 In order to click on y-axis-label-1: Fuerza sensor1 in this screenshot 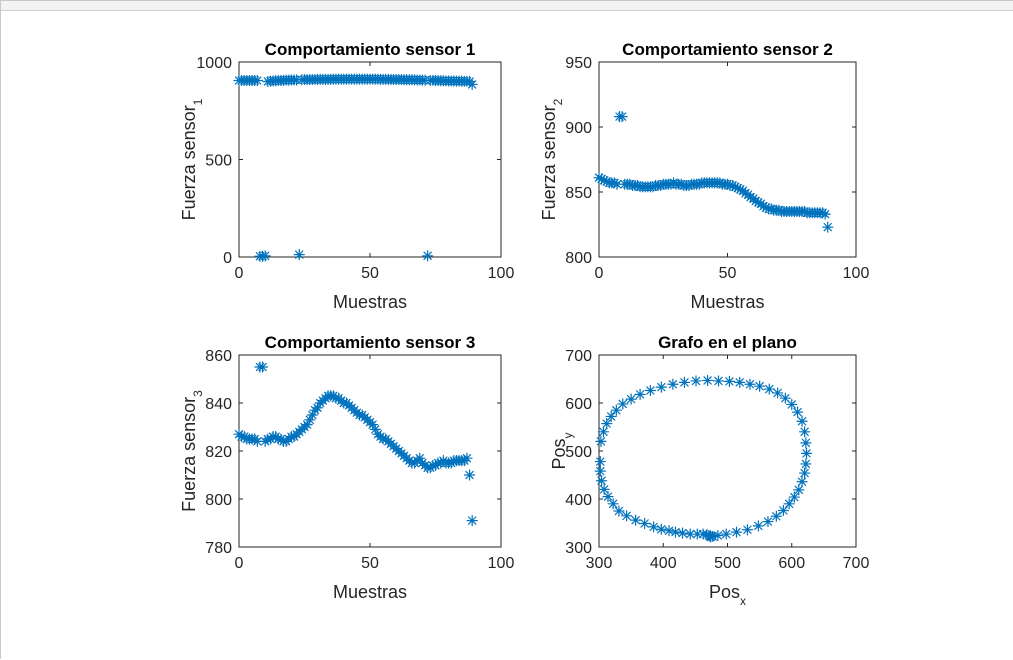, I will do `click(192, 159)`.